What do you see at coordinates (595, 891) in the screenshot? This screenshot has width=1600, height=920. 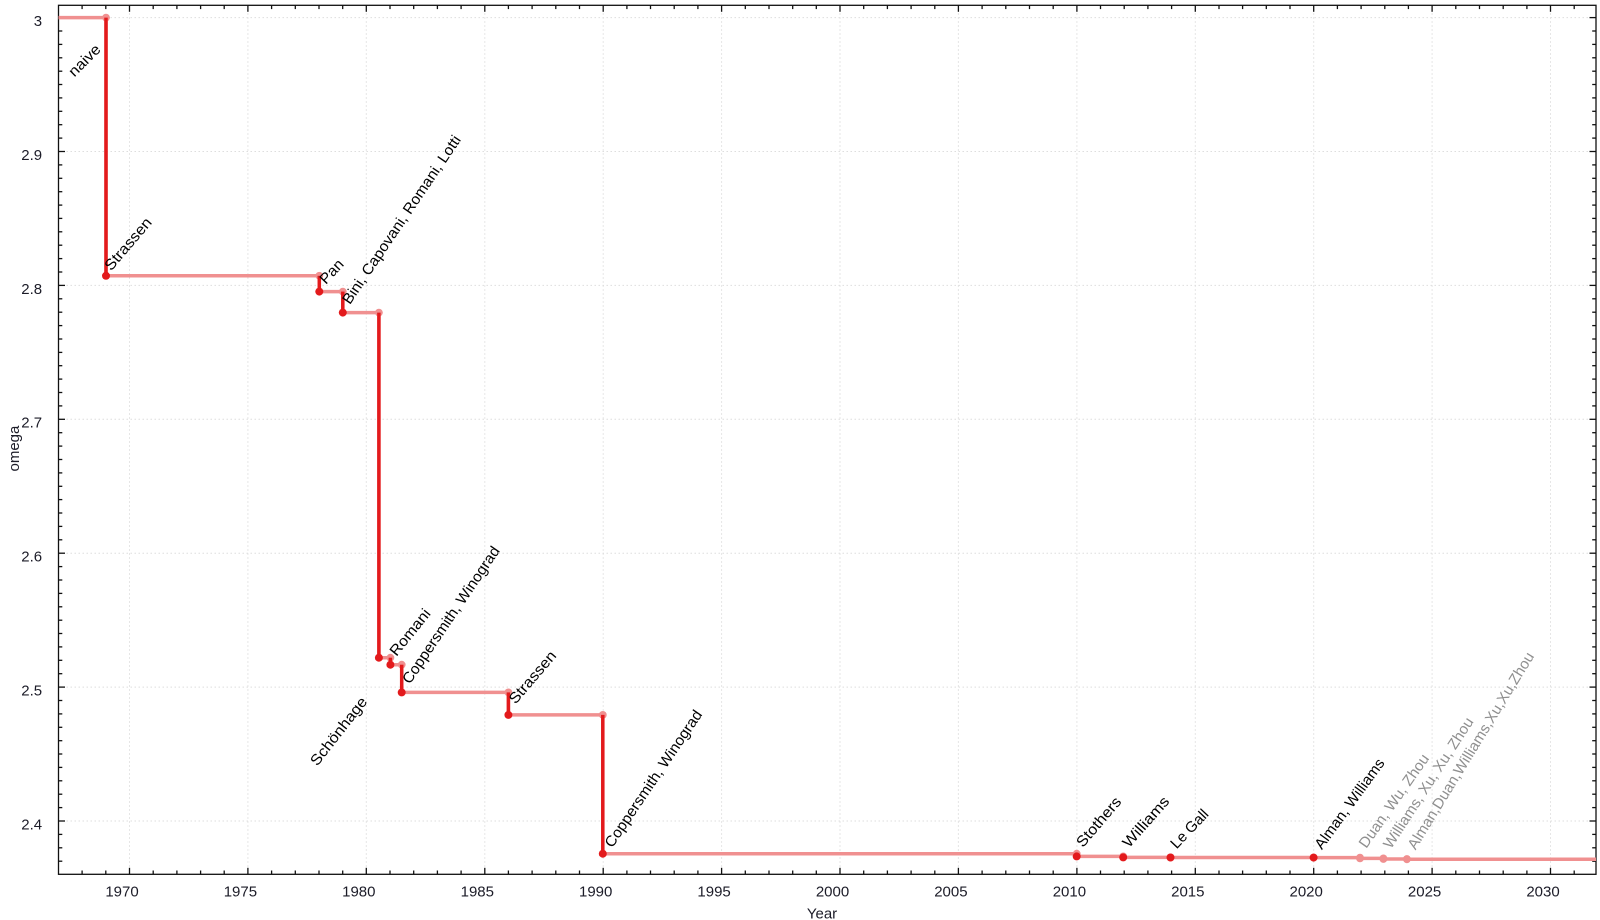 I see `svg-text: 1990` at bounding box center [595, 891].